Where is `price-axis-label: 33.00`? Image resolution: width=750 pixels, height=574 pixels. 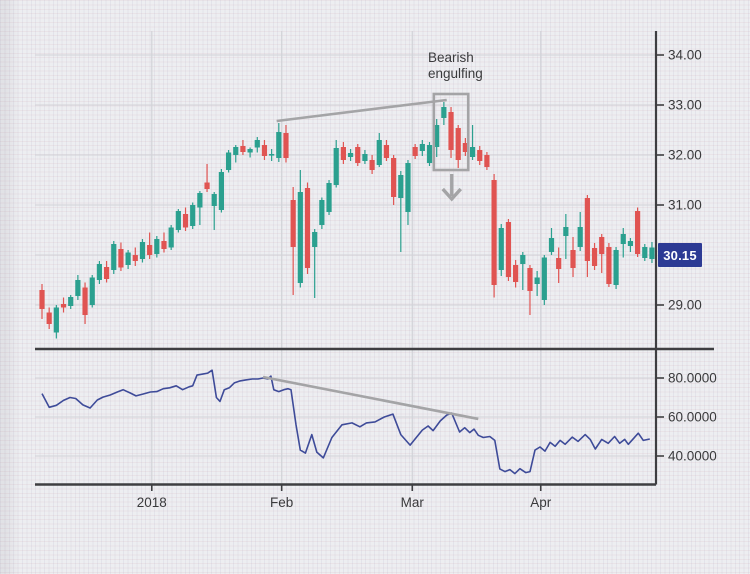
price-axis-label: 33.00 is located at coordinates (685, 105).